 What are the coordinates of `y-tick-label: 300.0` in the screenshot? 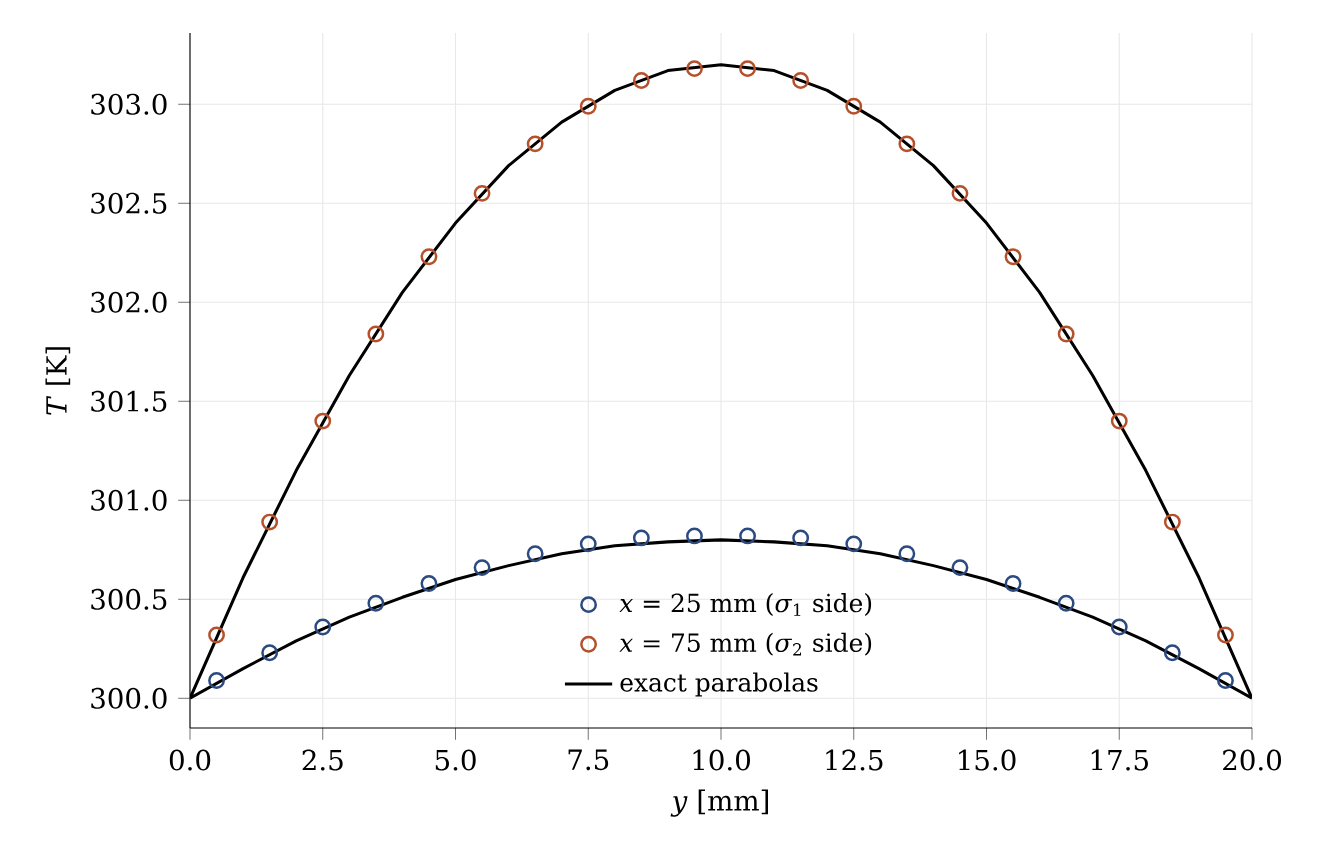 It's located at (129, 698).